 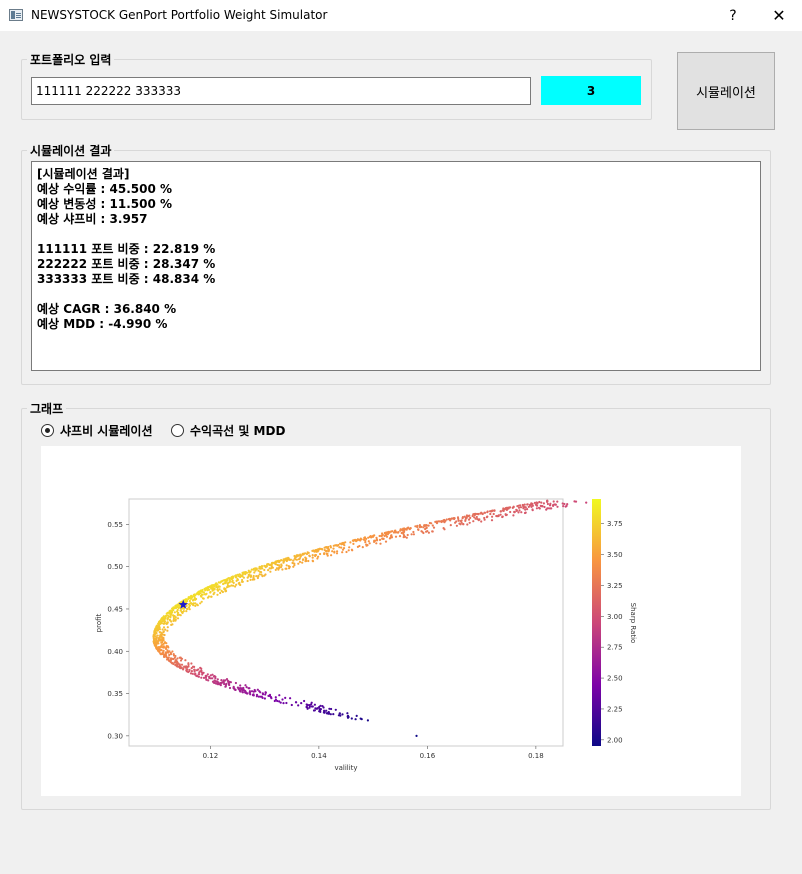 I want to click on colorbar-tick-label: 3.50, so click(x=615, y=555).